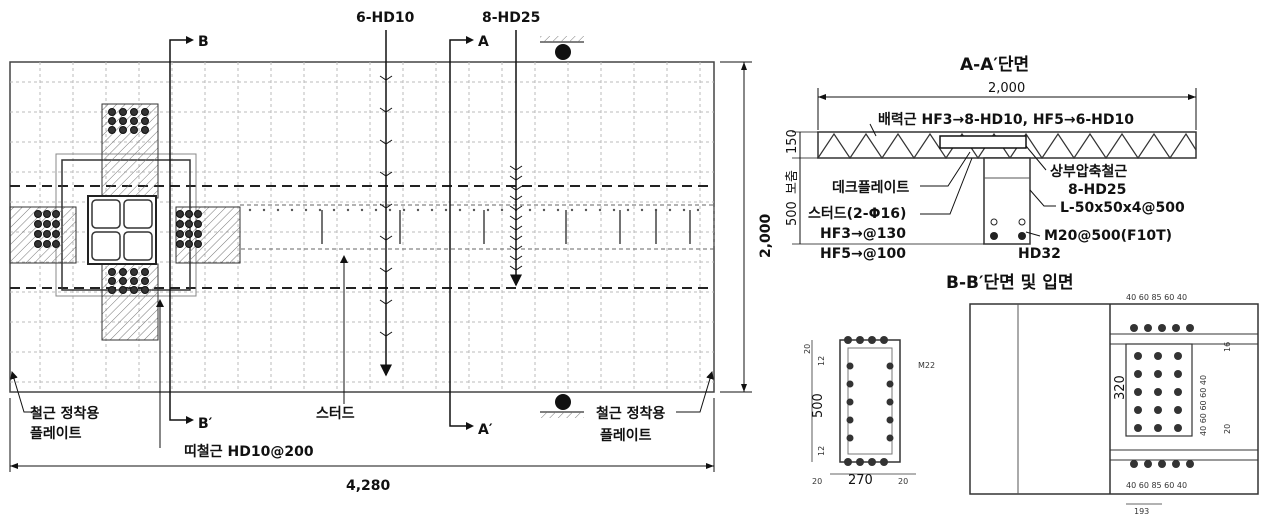 The width and height of the screenshot is (1264, 520). I want to click on support-top, so click(562, 48).